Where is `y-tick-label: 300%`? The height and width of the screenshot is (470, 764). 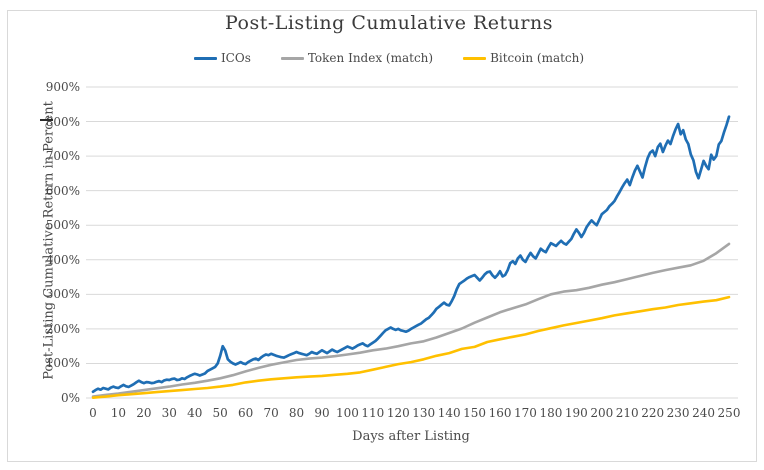
y-tick-label: 300% is located at coordinates (62, 294).